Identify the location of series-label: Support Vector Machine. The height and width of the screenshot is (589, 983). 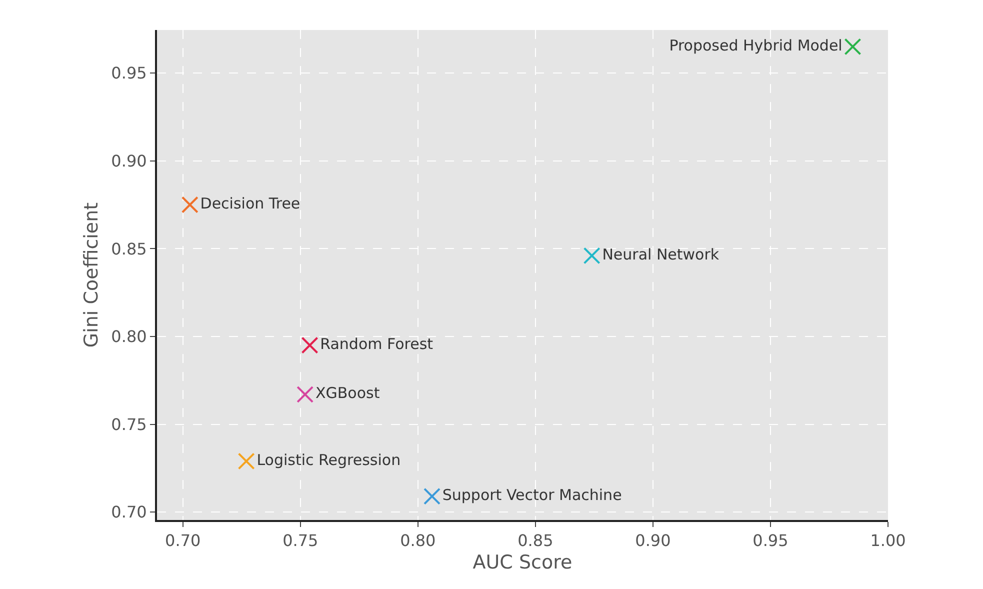
(532, 495).